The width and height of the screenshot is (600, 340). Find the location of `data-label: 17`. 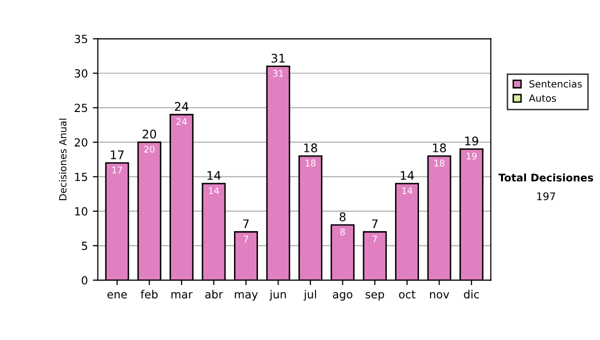

data-label: 17 is located at coordinates (117, 170).